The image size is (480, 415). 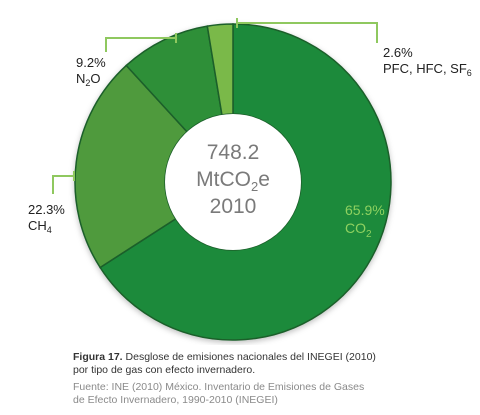 I want to click on center-total-value: 748.2, so click(x=233, y=152).